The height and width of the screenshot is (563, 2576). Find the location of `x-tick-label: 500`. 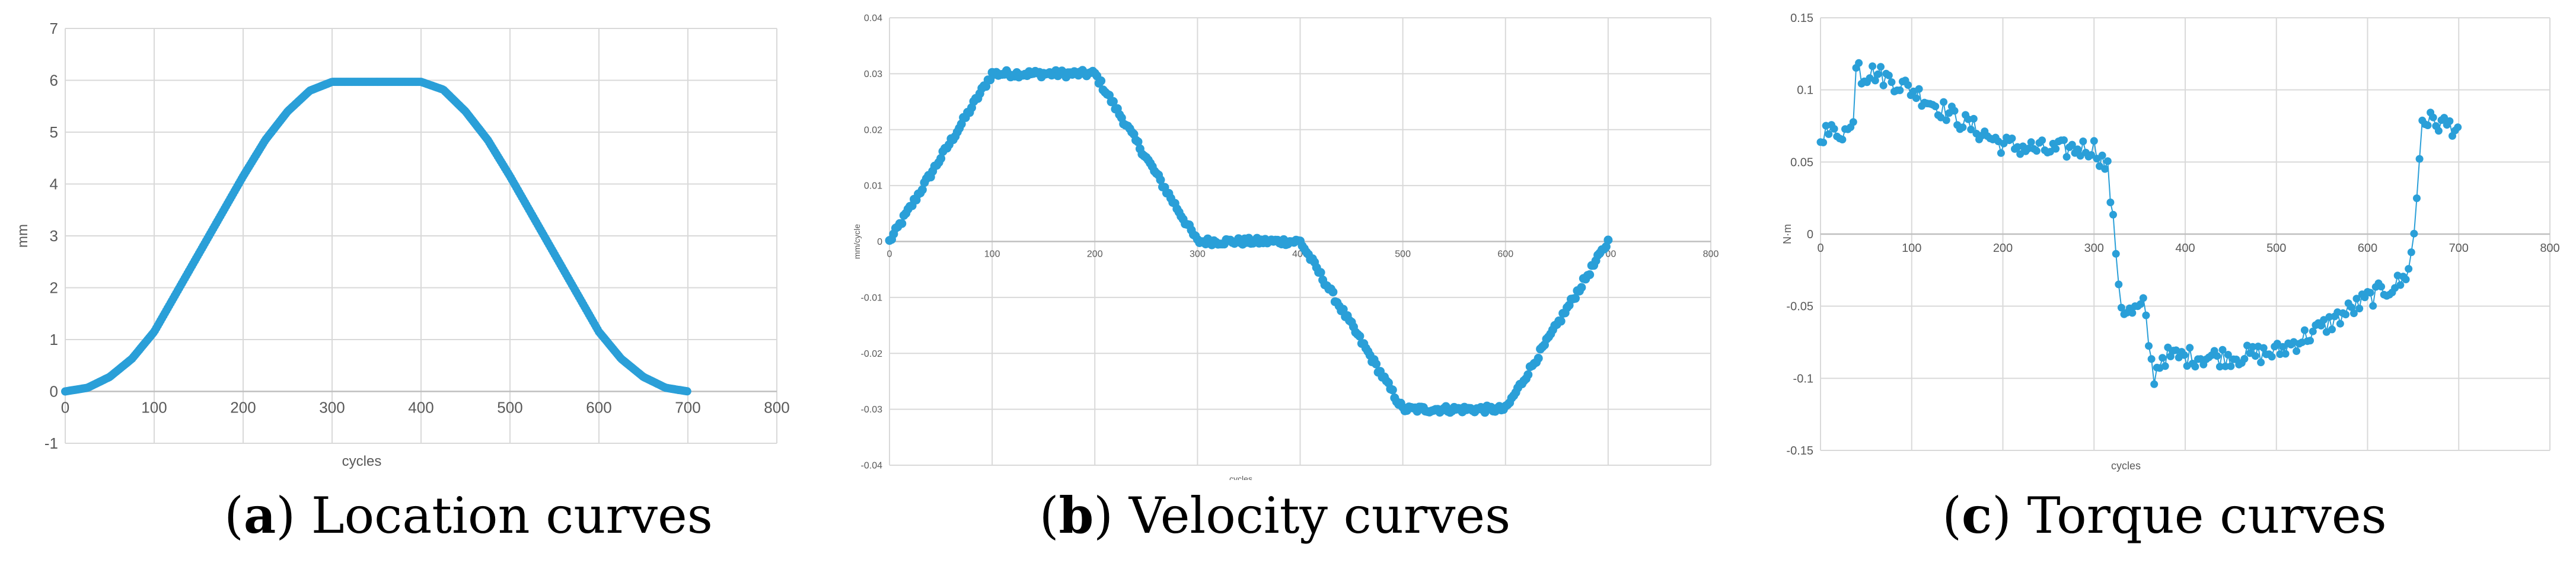

x-tick-label: 500 is located at coordinates (509, 408).